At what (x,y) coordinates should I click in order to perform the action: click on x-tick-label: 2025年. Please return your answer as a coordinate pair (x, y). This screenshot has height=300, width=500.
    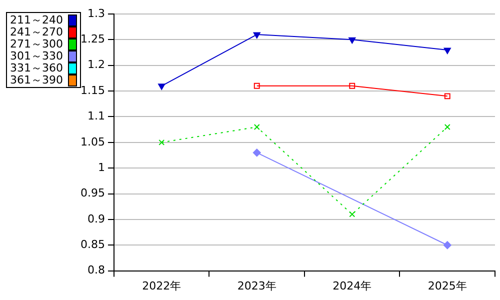
    Looking at the image, I should click on (447, 285).